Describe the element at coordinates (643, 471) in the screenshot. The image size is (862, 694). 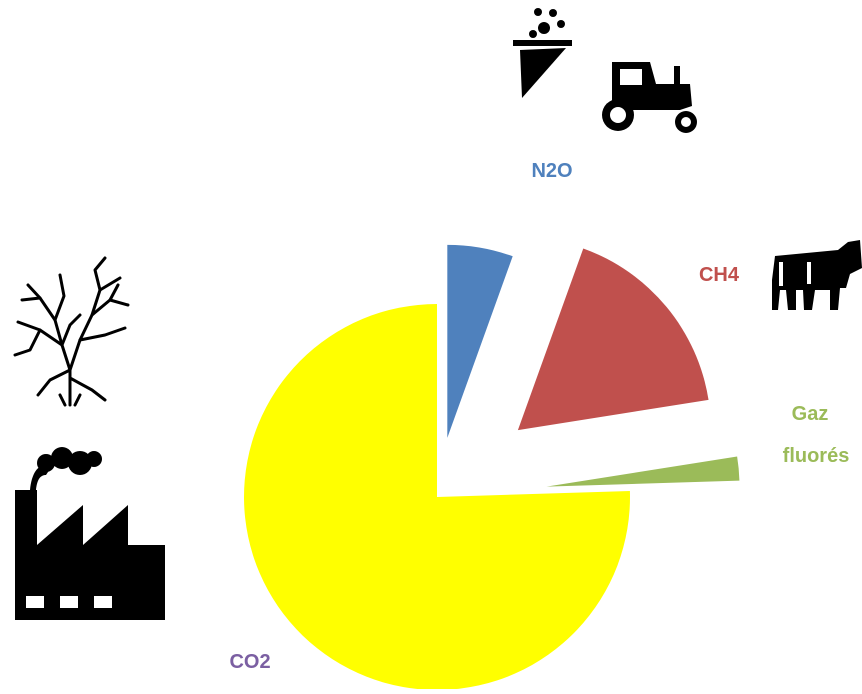
I see `pie-slice-gaz-fluors` at that location.